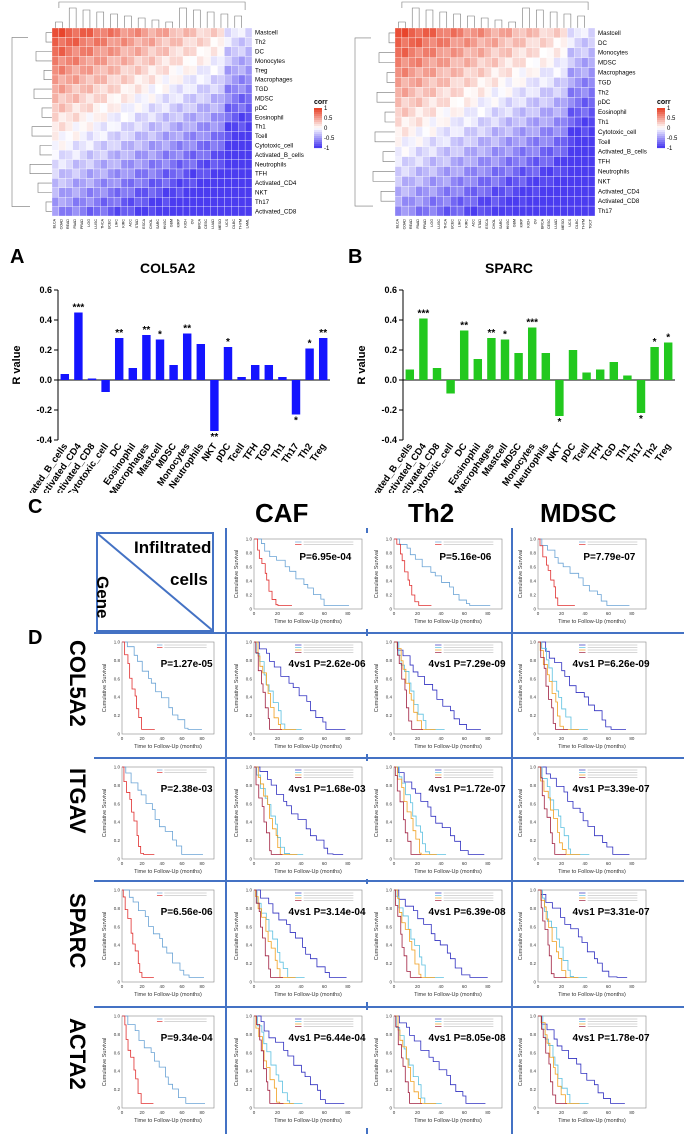  I want to click on km-x-tick: 40, so click(162, 986).